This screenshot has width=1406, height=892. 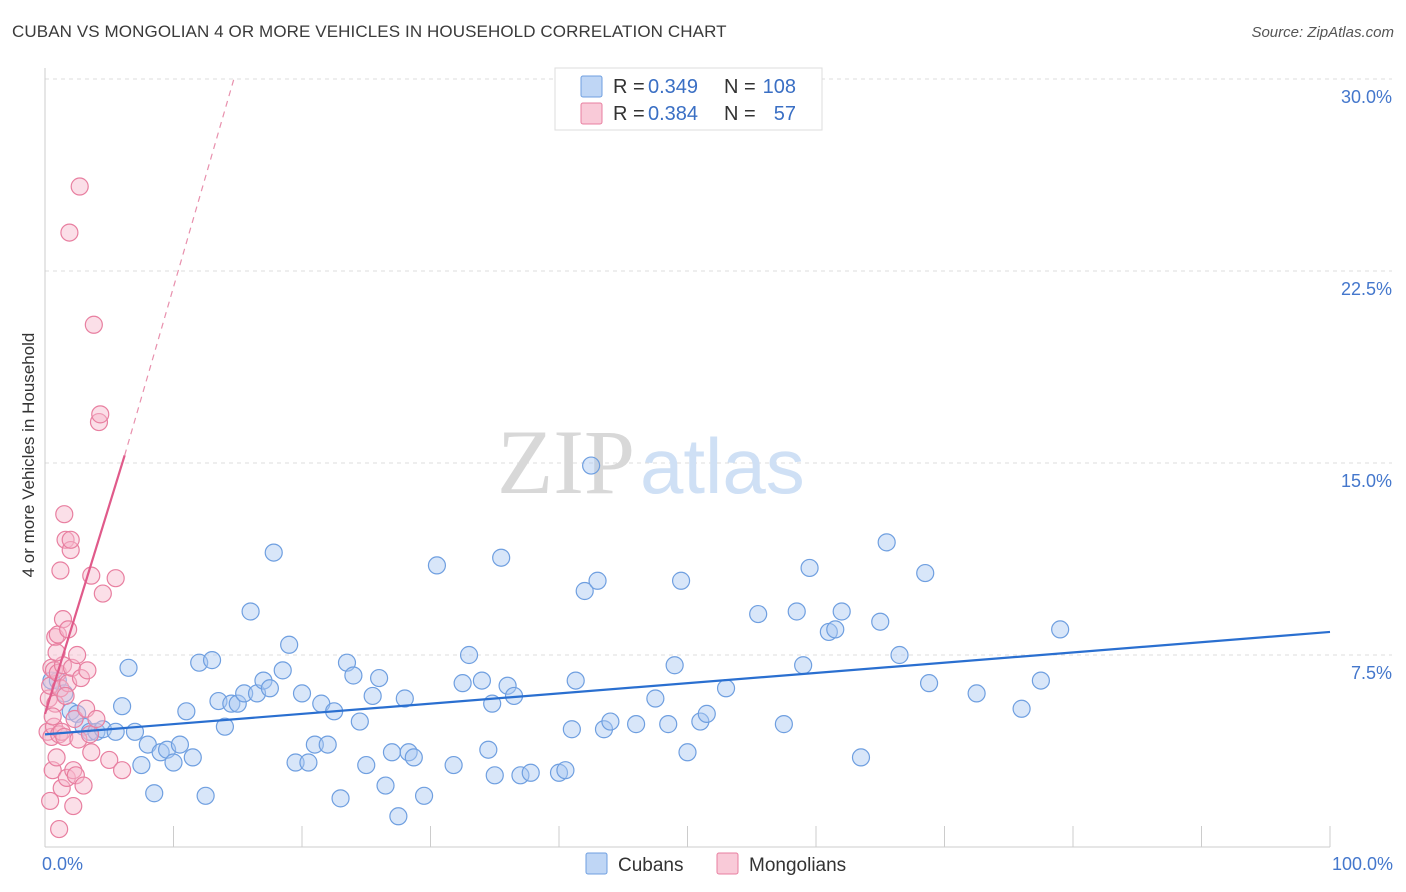 I want to click on legend-n-value-mongolians: 57, so click(x=785, y=114).